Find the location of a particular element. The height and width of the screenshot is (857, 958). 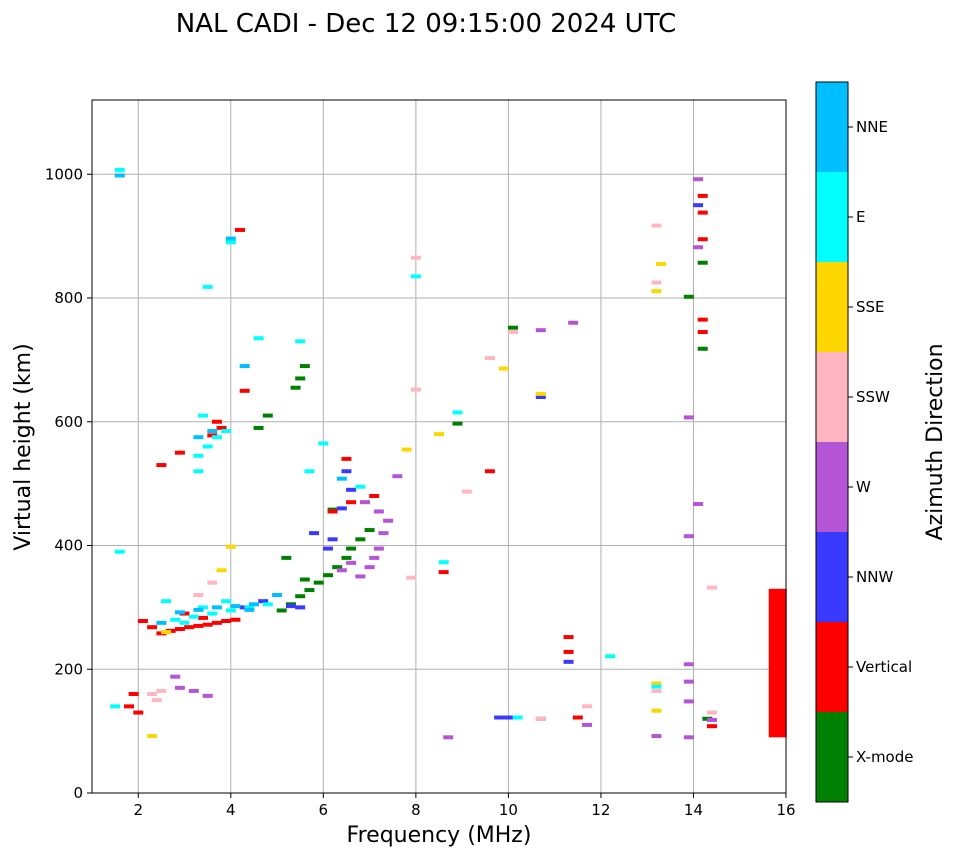

colorbar-swatch-ssw is located at coordinates (832, 397).